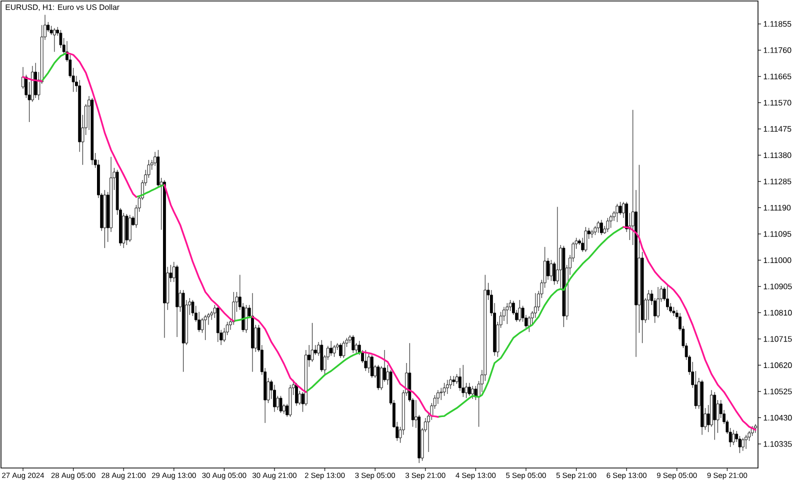 This screenshot has width=800, height=487. Describe the element at coordinates (778, 155) in the screenshot. I see `y-tick-label: 1.11380` at that location.